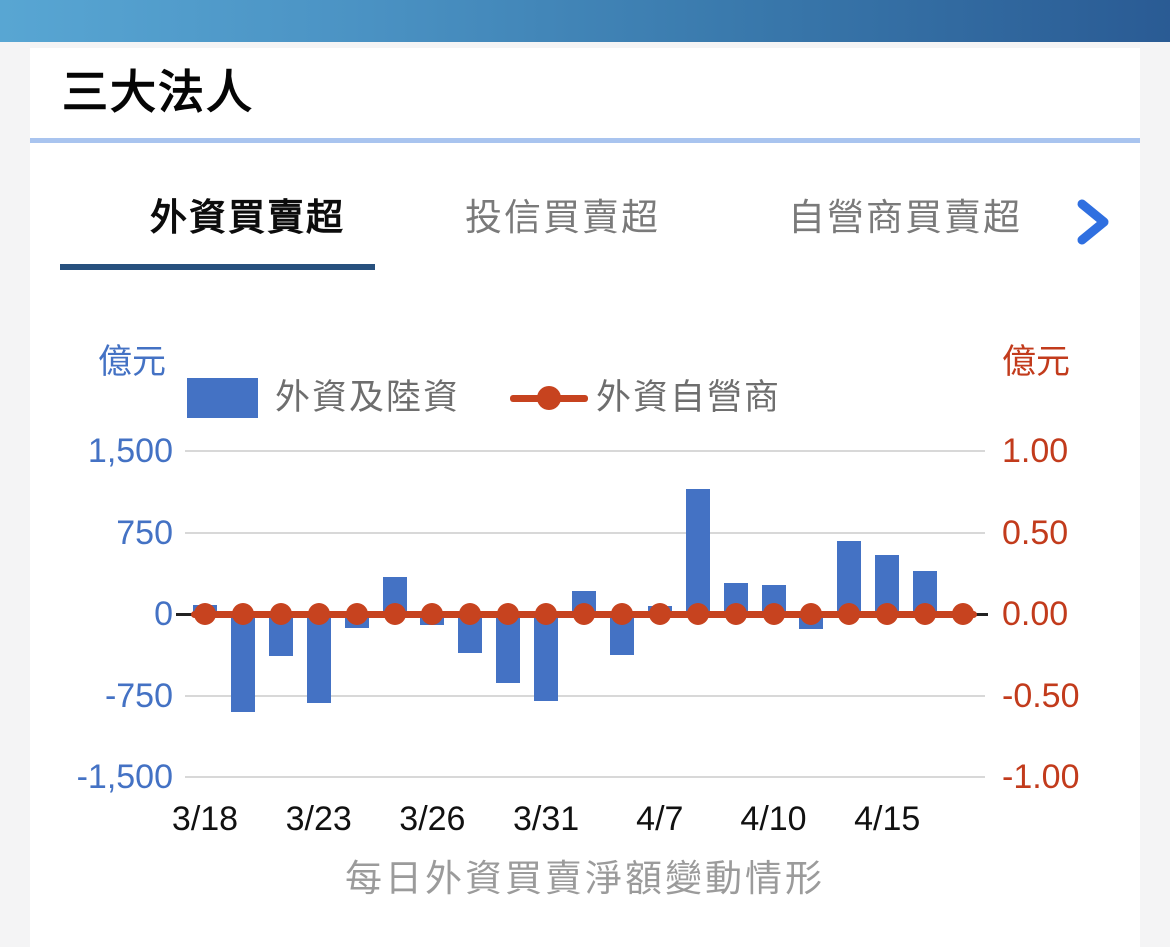 This screenshot has height=947, width=1170. I want to click on bar-series-label: 外資及陸資, so click(368, 397).